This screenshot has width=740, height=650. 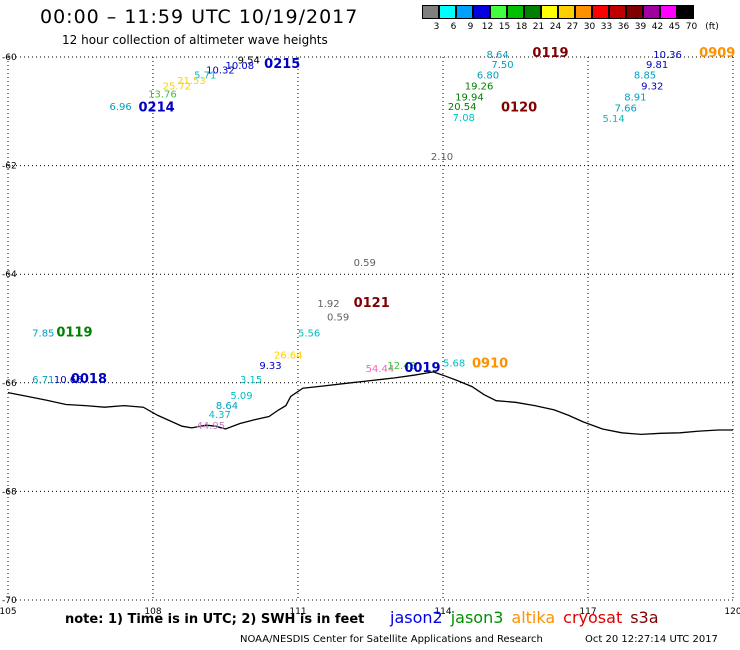 What do you see at coordinates (640, 27) in the screenshot?
I see `legend-label-39: 39` at bounding box center [640, 27].